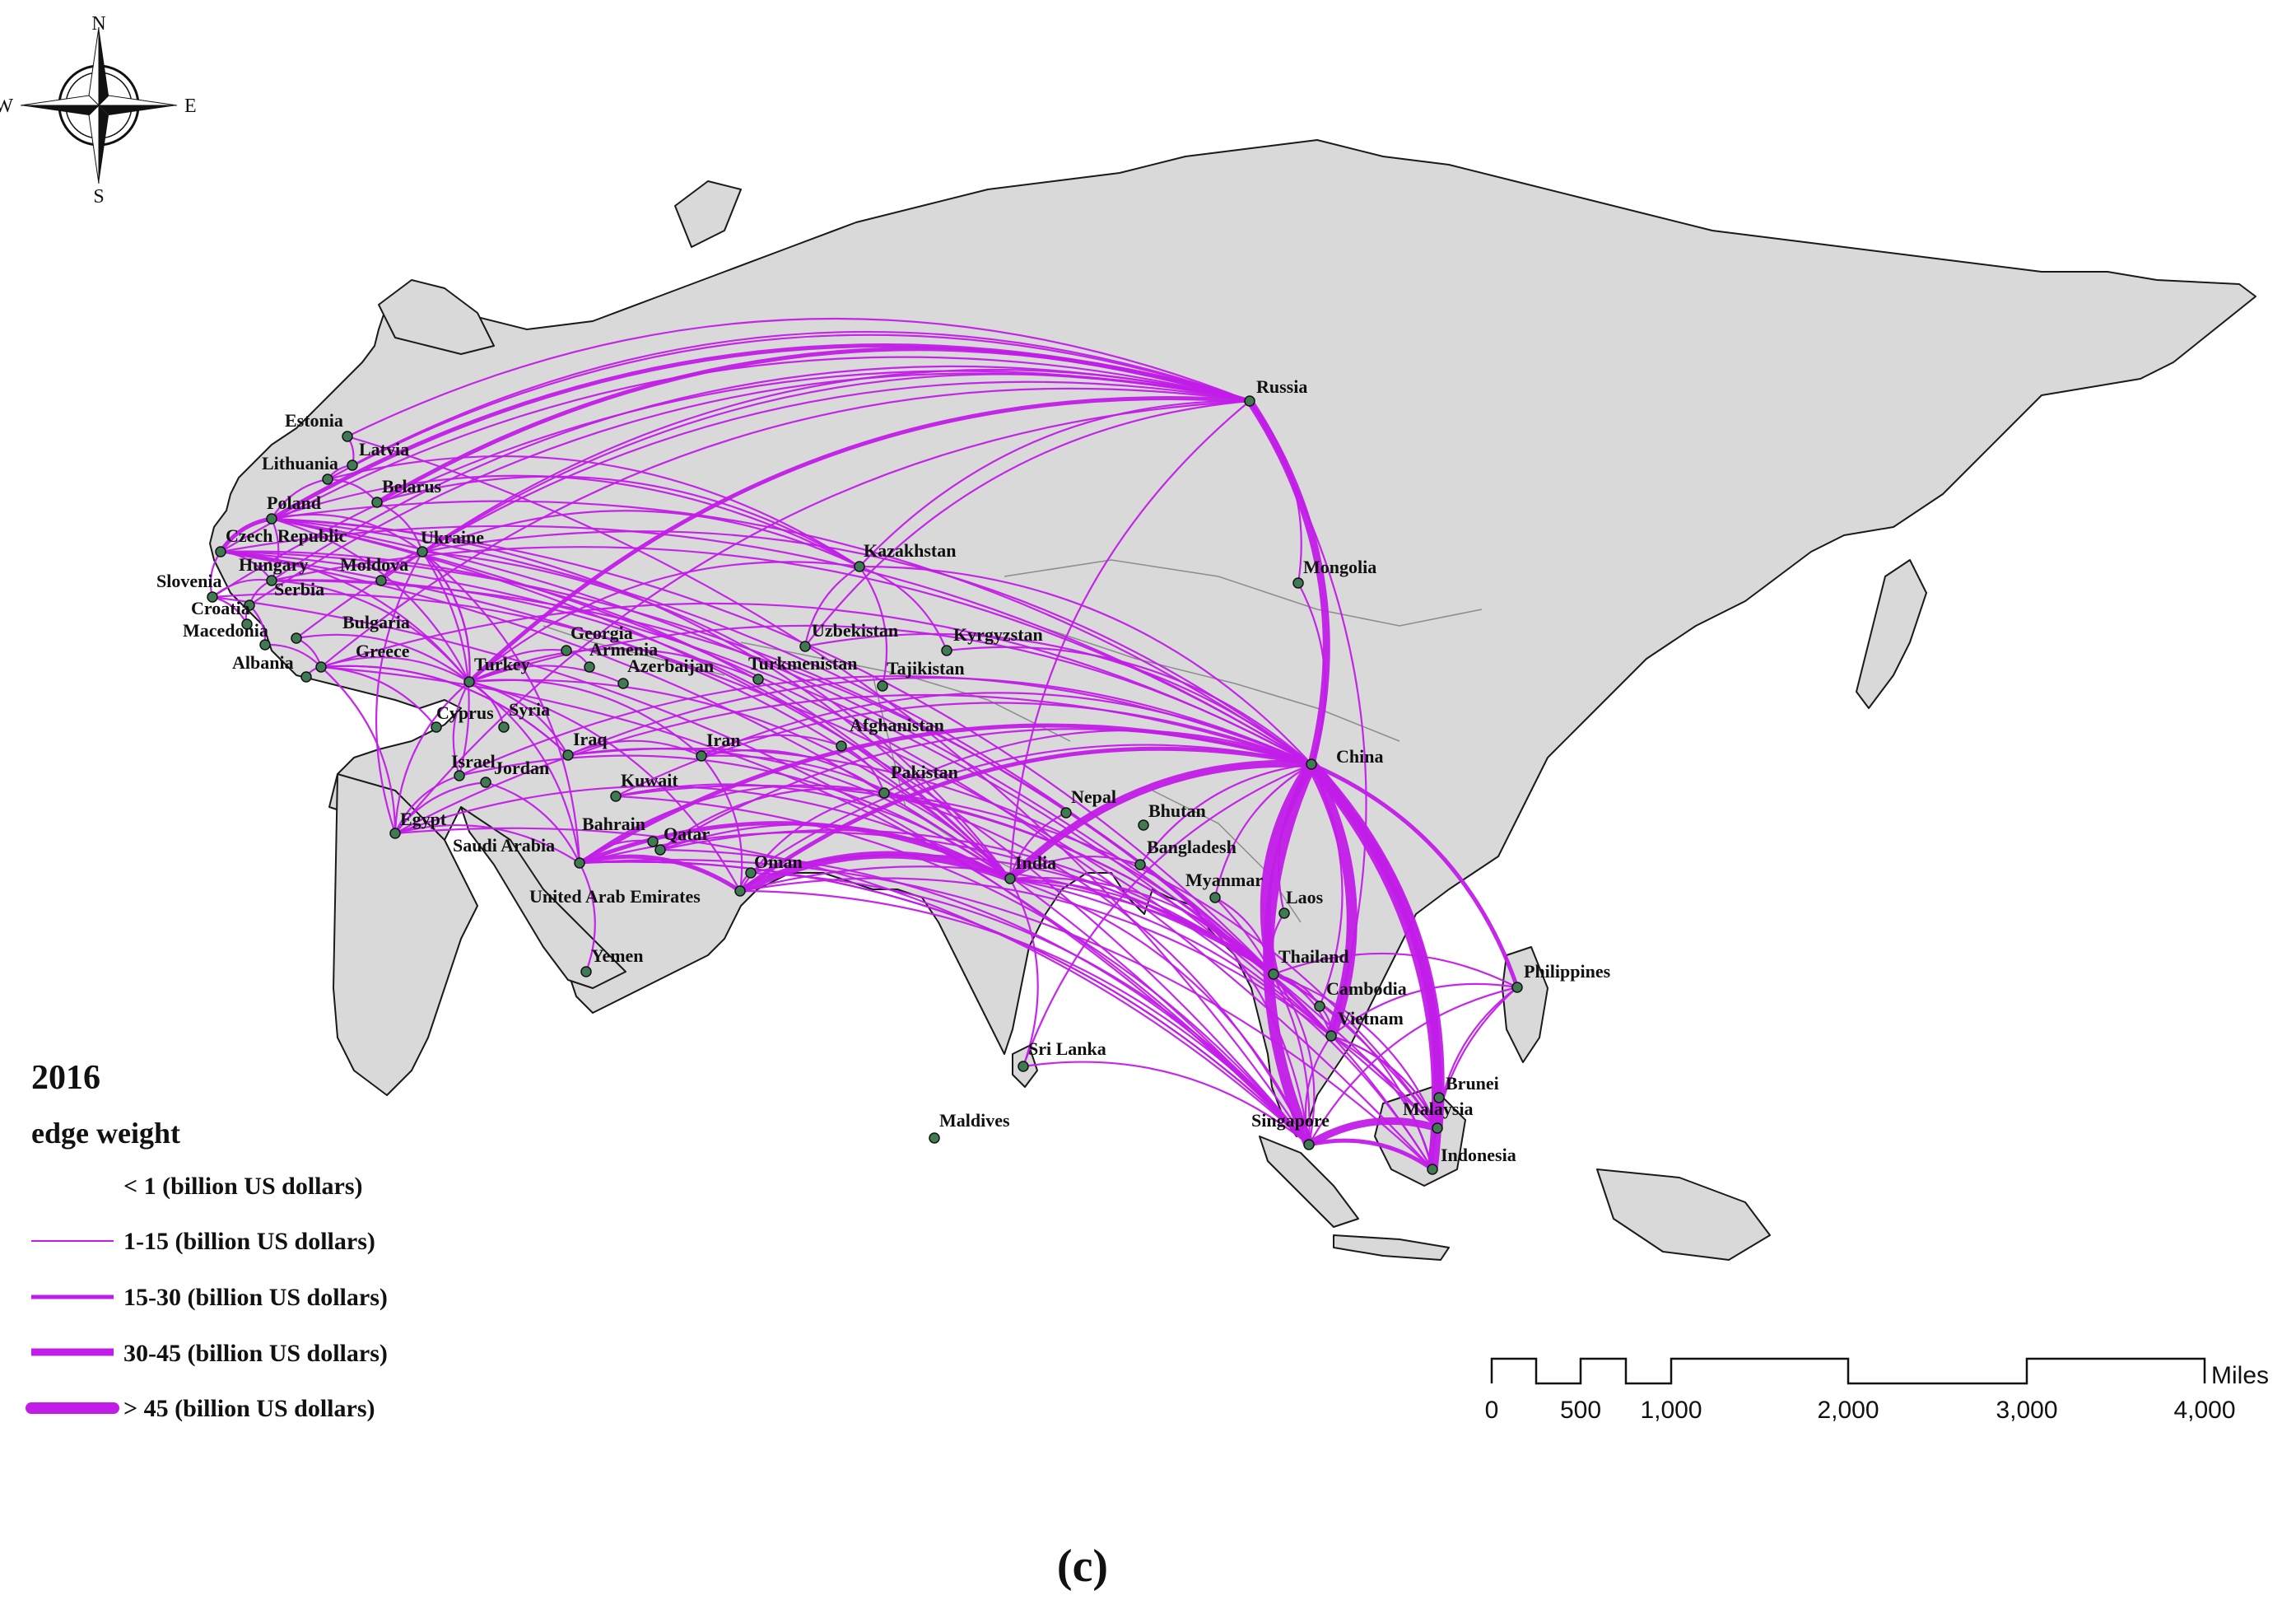  Describe the element at coordinates (521, 768) in the screenshot. I see `country-label: Jordan` at that location.